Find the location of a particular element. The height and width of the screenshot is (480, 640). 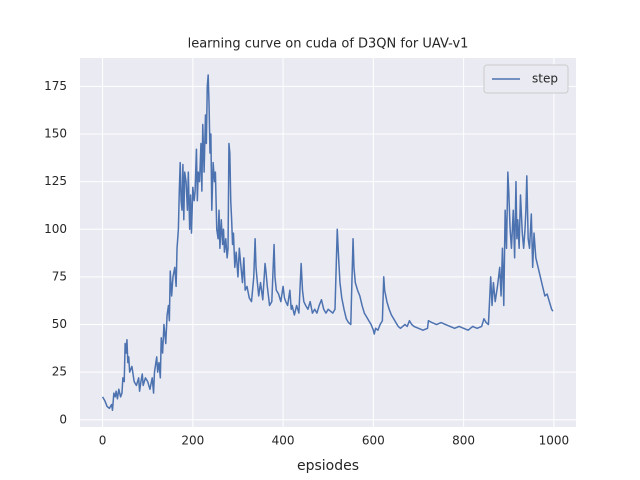

x-tick-label: 800 is located at coordinates (463, 441).